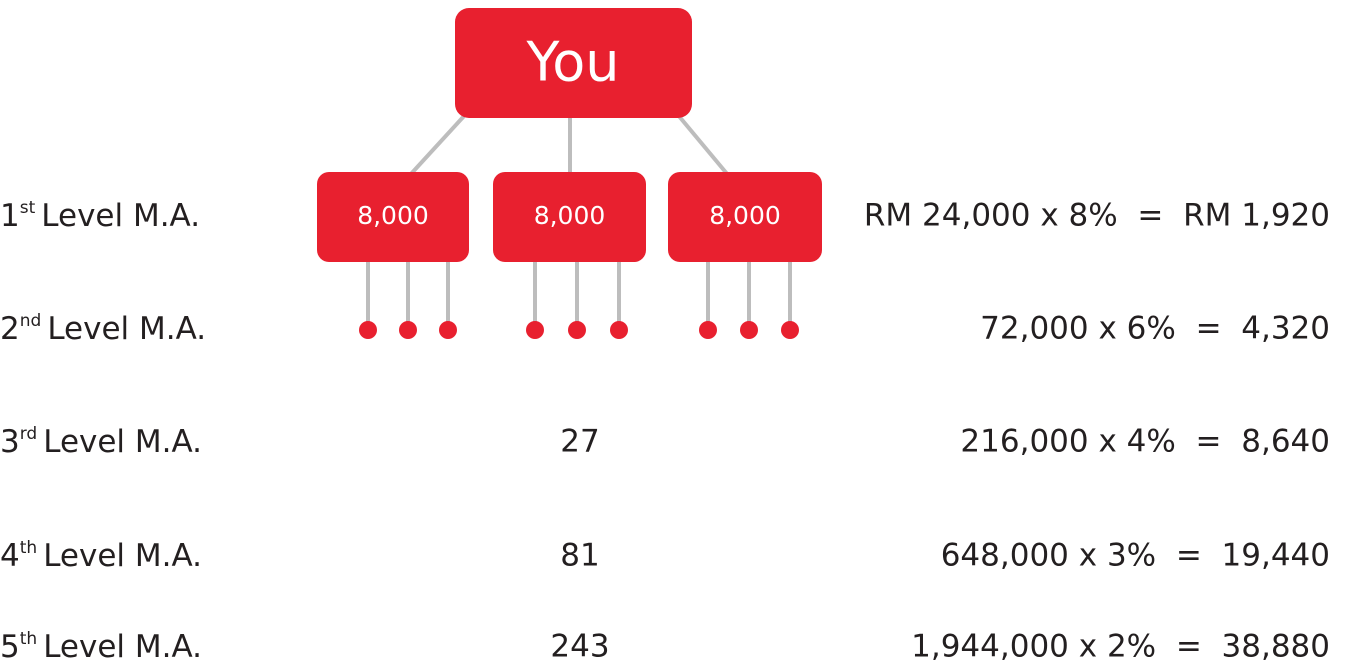  I want to click on commission-calc: 216,000 x 4% = 8,640, so click(1145, 442).